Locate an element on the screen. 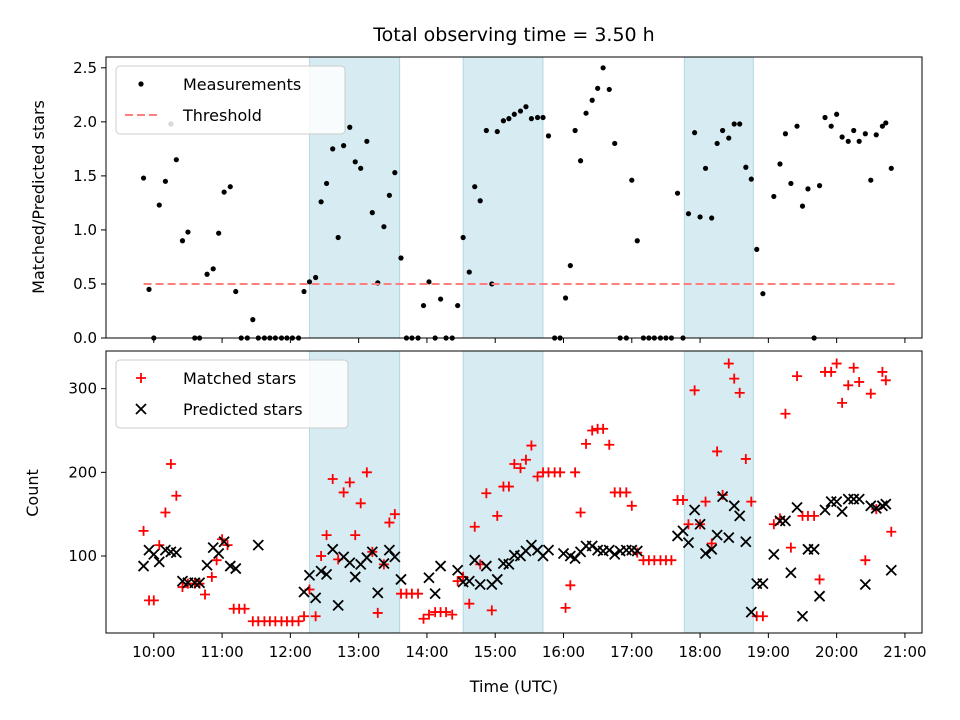 The image size is (960, 720). top-highlight-band is located at coordinates (718, 197).